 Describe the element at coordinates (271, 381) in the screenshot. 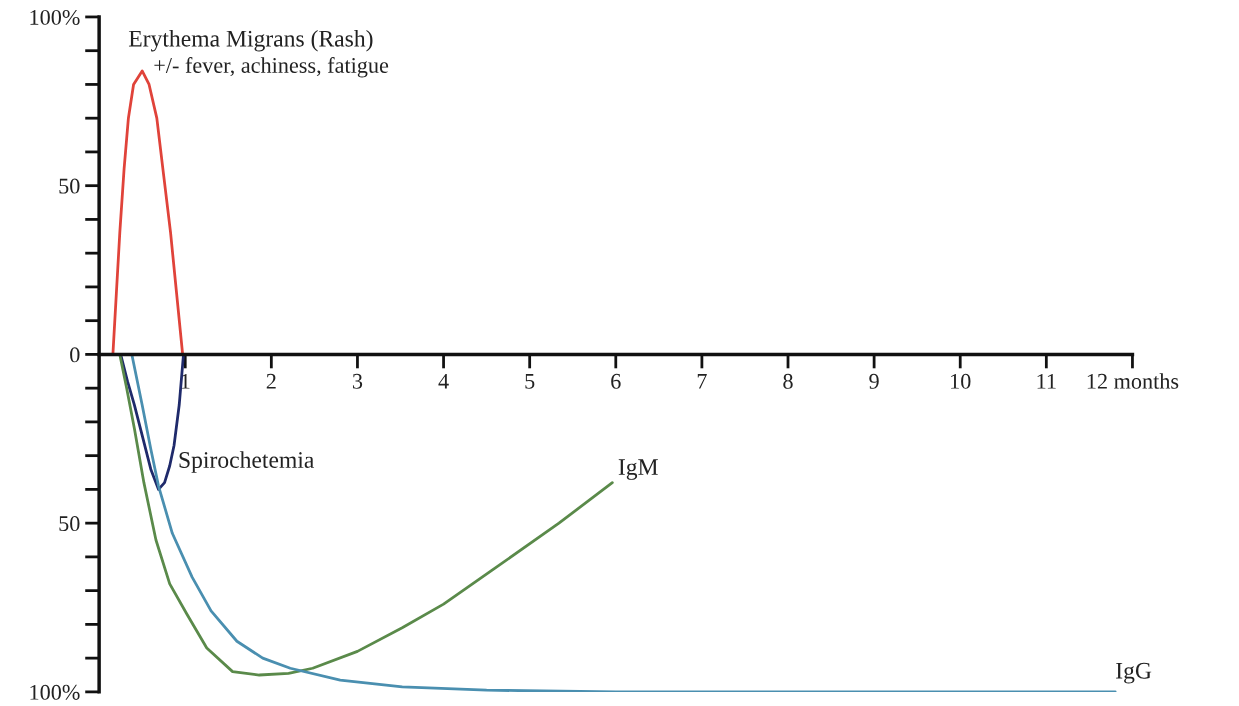

I see `x-tick-label: 2` at that location.